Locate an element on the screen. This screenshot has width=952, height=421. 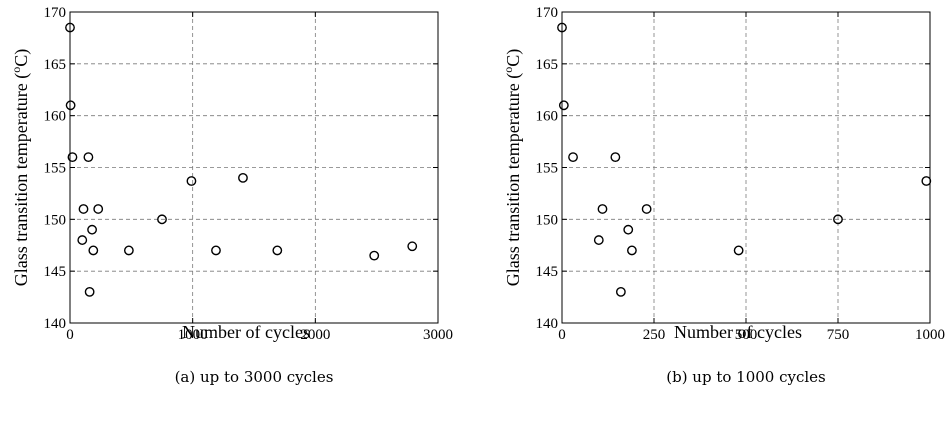
caption-a: (a) up to 3000 cycles is located at coordinates (254, 377).